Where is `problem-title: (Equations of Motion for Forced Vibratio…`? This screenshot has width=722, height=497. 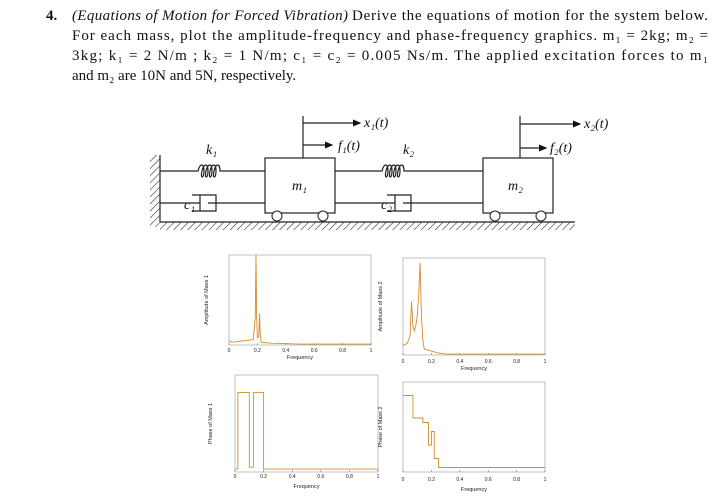 problem-title: (Equations of Motion for Forced Vibratio… is located at coordinates (210, 16).